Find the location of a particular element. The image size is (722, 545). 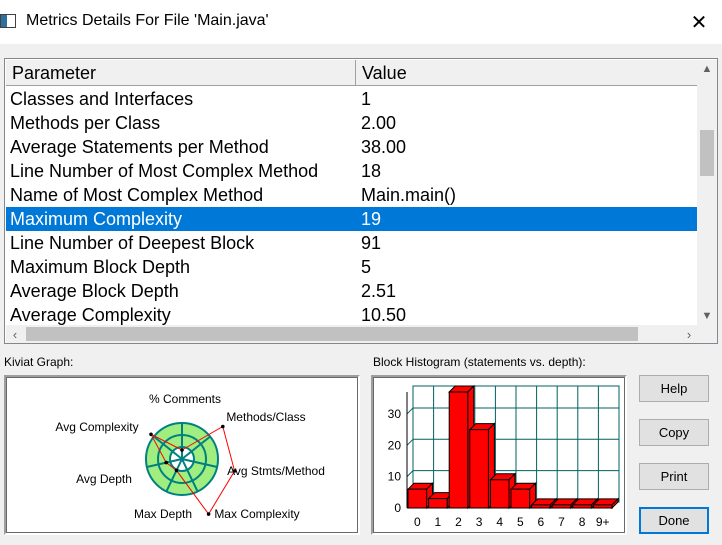

close-icon: ✕ is located at coordinates (699, 22).